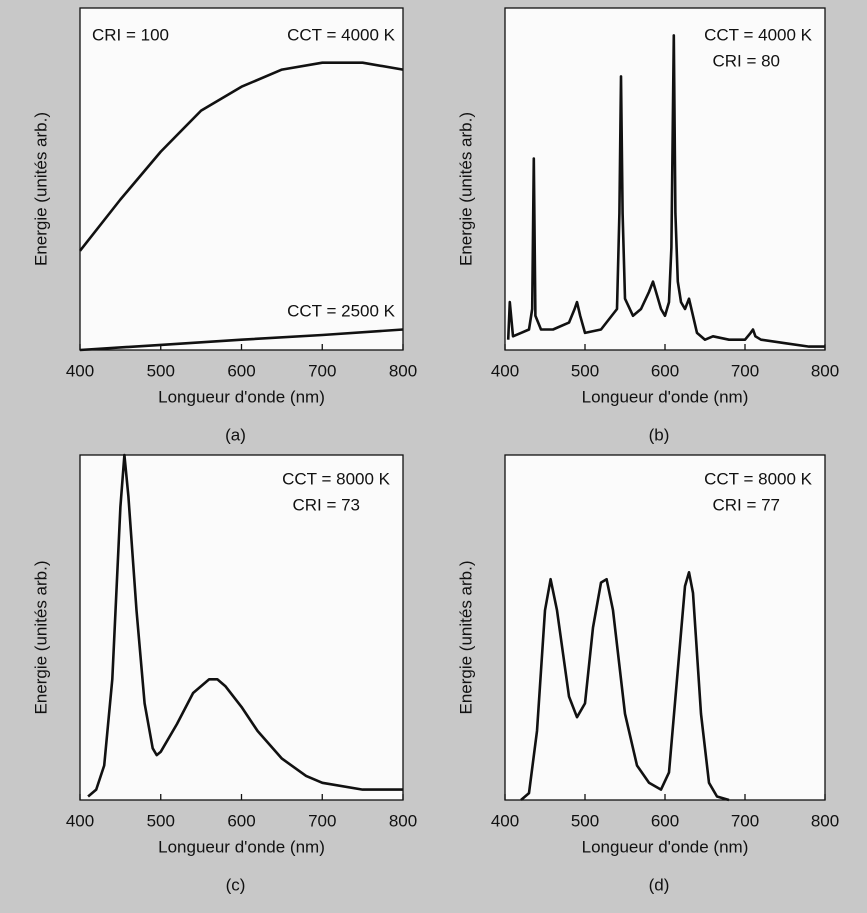  What do you see at coordinates (235, 434) in the screenshot?
I see `panel-label: (a)` at bounding box center [235, 434].